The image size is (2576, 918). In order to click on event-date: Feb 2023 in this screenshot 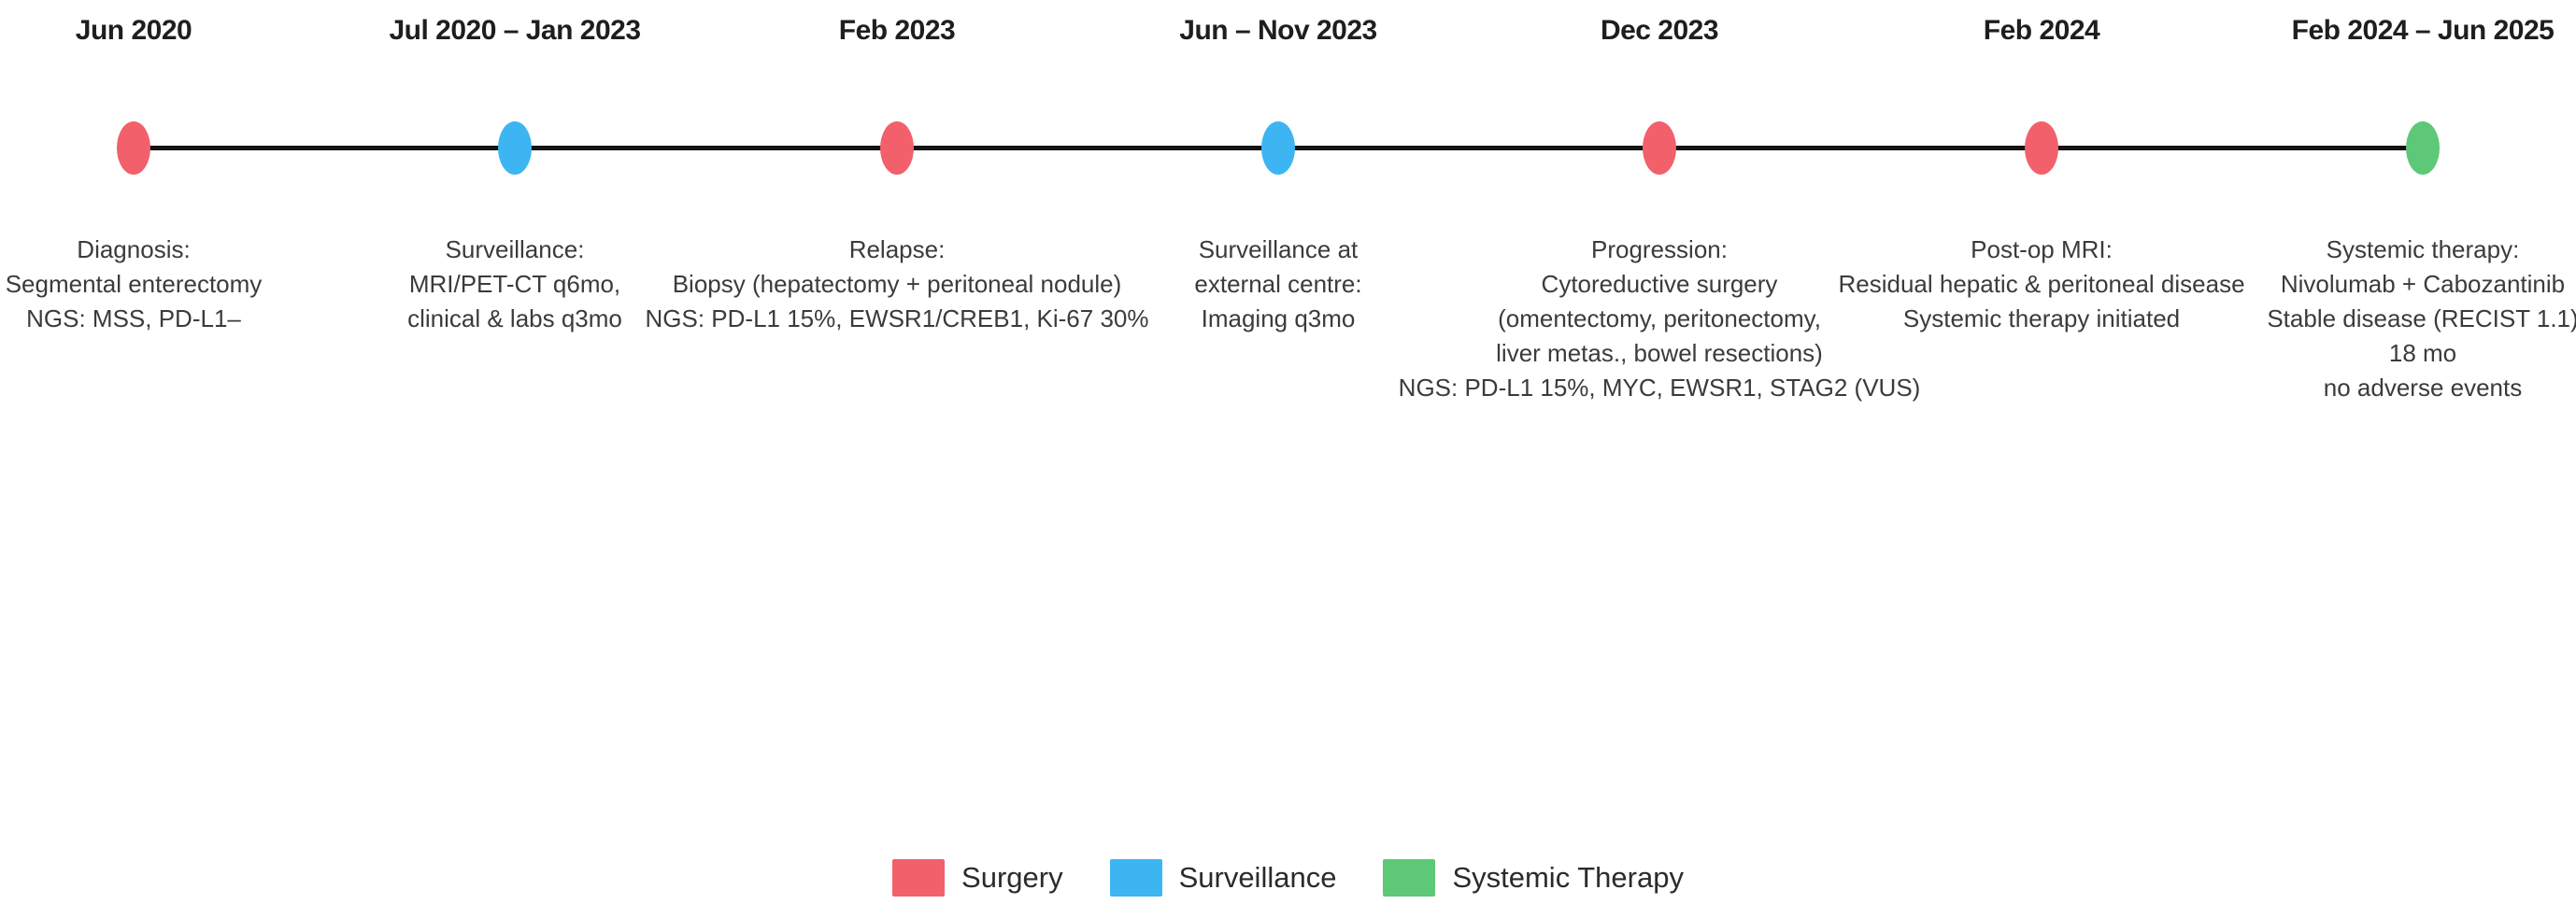, I will do `click(897, 30)`.